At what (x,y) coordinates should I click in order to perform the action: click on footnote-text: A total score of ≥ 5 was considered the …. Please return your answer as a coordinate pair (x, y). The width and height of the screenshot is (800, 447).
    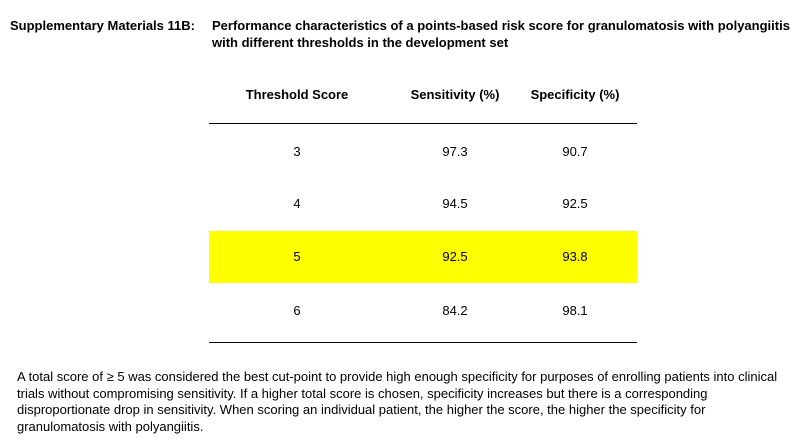
    Looking at the image, I should click on (397, 401).